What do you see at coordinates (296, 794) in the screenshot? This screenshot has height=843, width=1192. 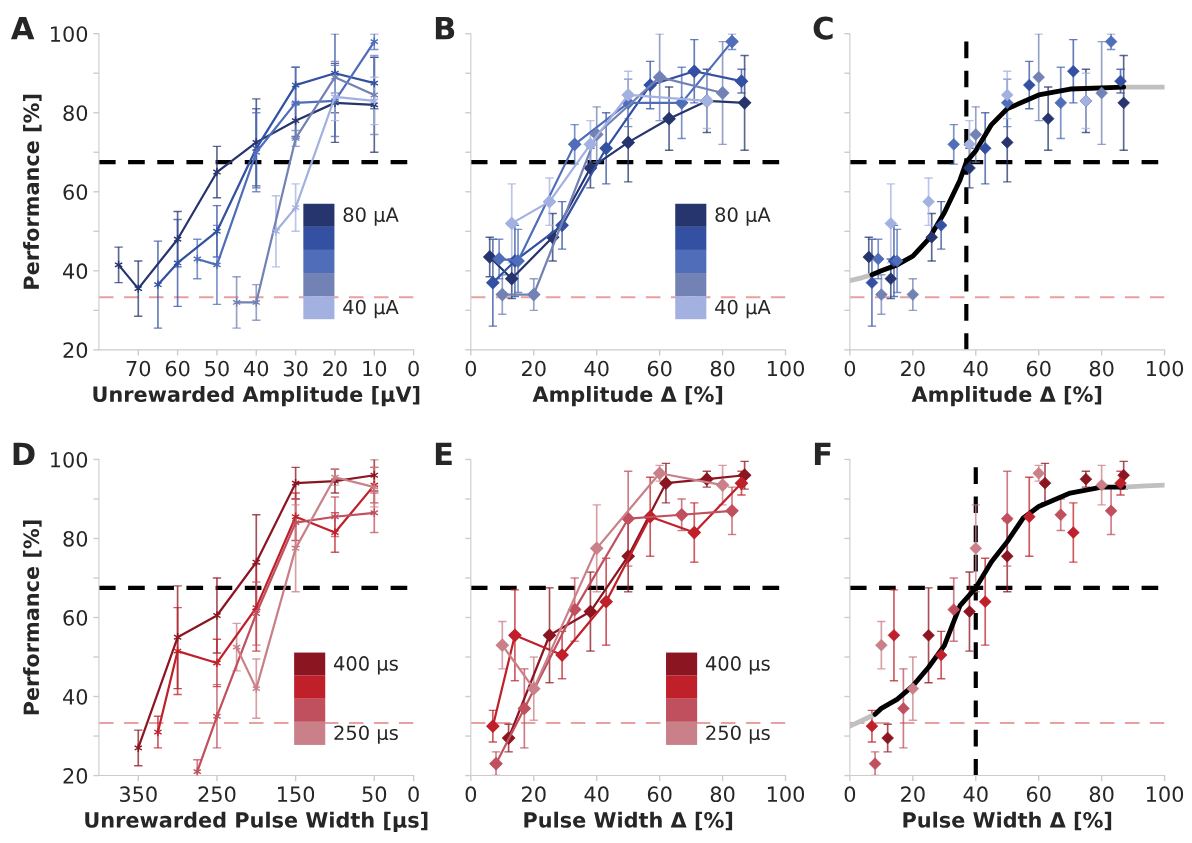 I see `x-tick-label: 150` at bounding box center [296, 794].